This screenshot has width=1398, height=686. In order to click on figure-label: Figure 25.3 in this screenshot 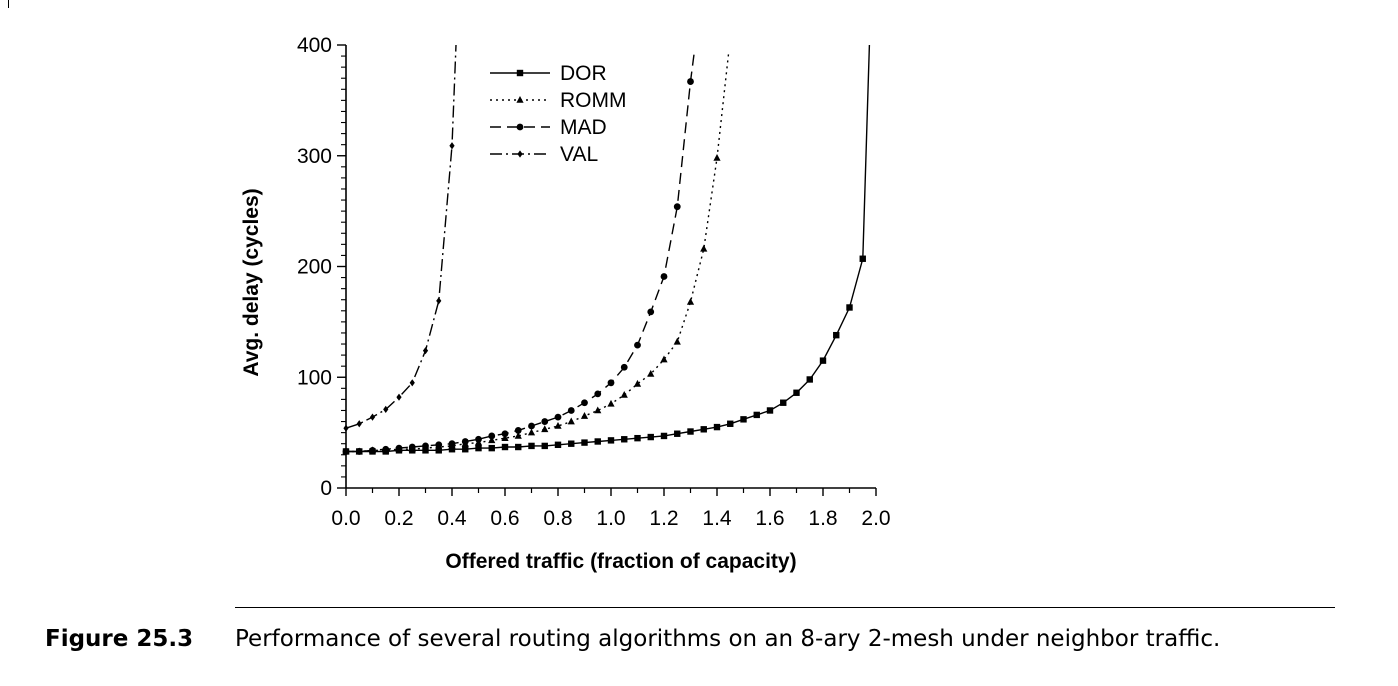, I will do `click(119, 639)`.